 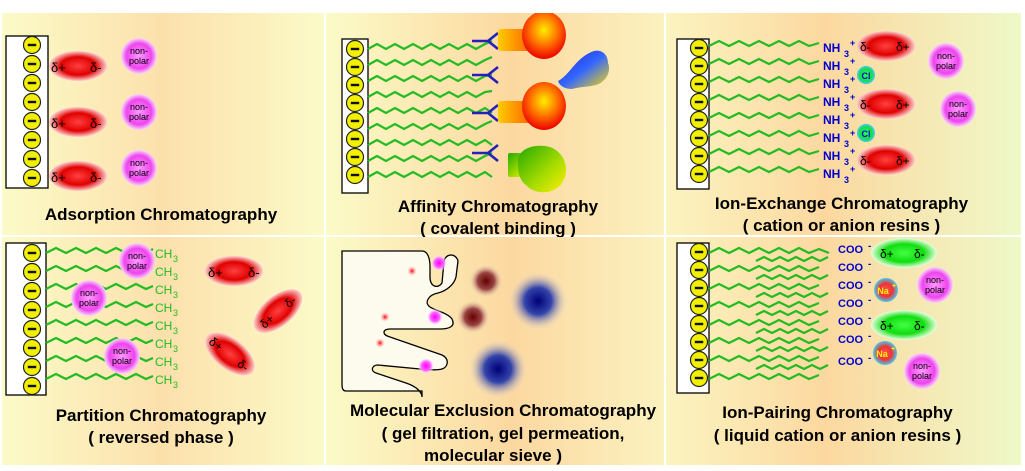 I want to click on panel-title: Ion-Exchange Chromatography, so click(x=841, y=203).